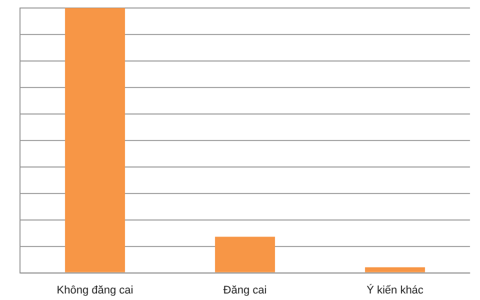  I want to click on x-tick-label: Ý kiến khác, so click(395, 289).